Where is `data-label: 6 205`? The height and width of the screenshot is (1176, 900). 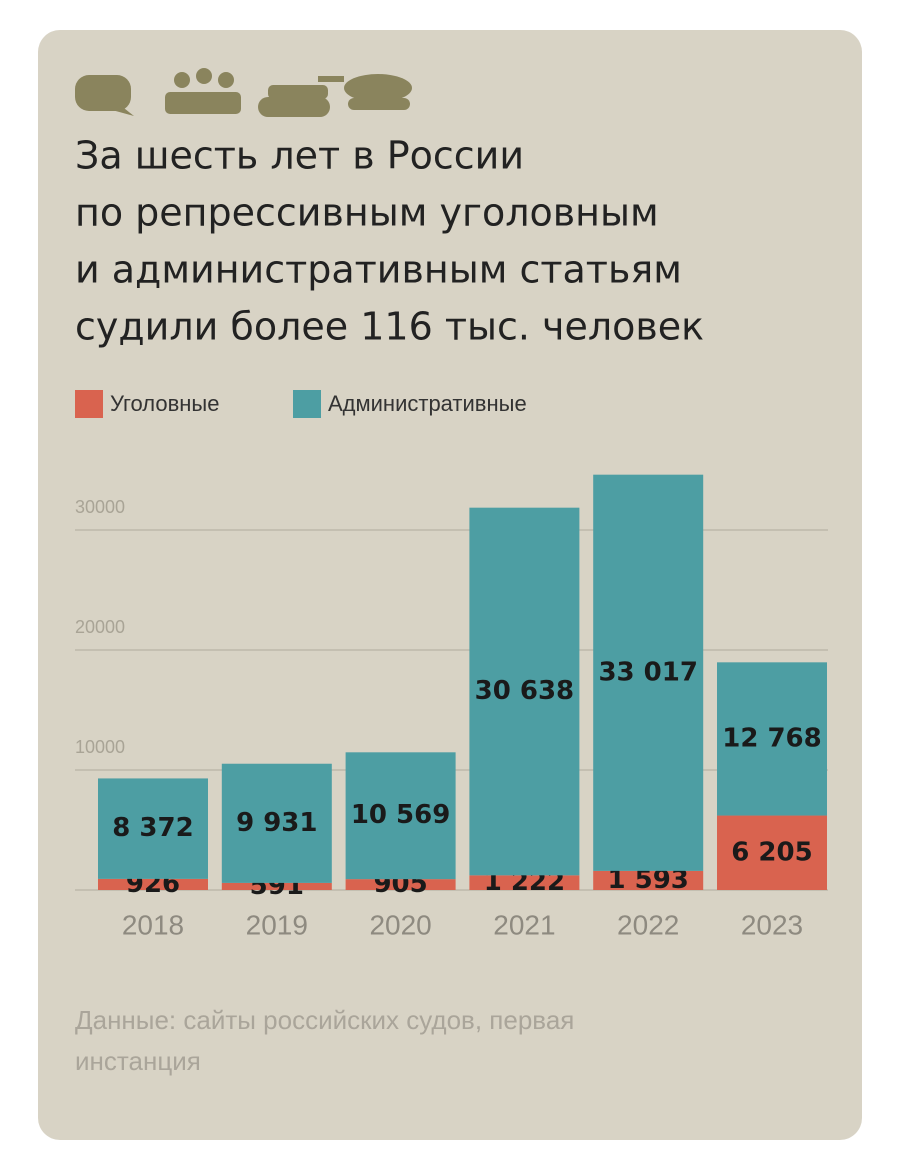 data-label: 6 205 is located at coordinates (771, 852).